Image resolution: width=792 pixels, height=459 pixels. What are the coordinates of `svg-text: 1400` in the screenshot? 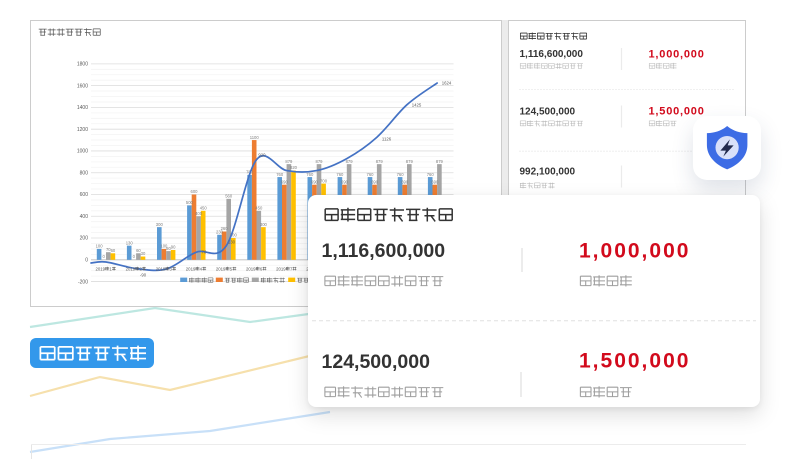 It's located at (82, 108).